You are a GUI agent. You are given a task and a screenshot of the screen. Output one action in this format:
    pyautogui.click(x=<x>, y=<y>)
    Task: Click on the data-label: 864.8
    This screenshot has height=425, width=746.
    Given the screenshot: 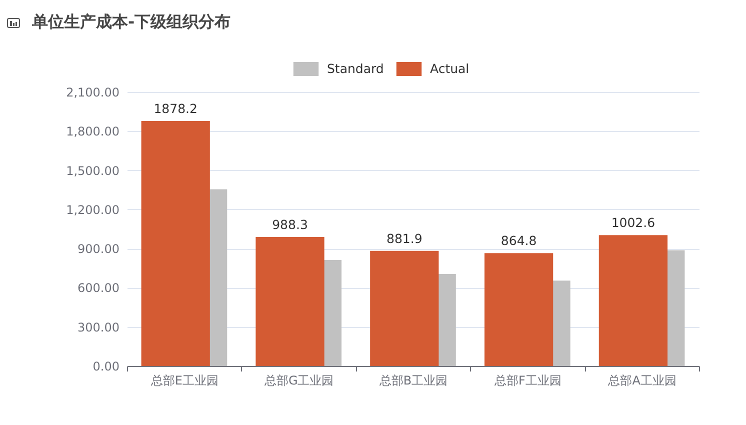 What is the action you would take?
    pyautogui.click(x=518, y=240)
    